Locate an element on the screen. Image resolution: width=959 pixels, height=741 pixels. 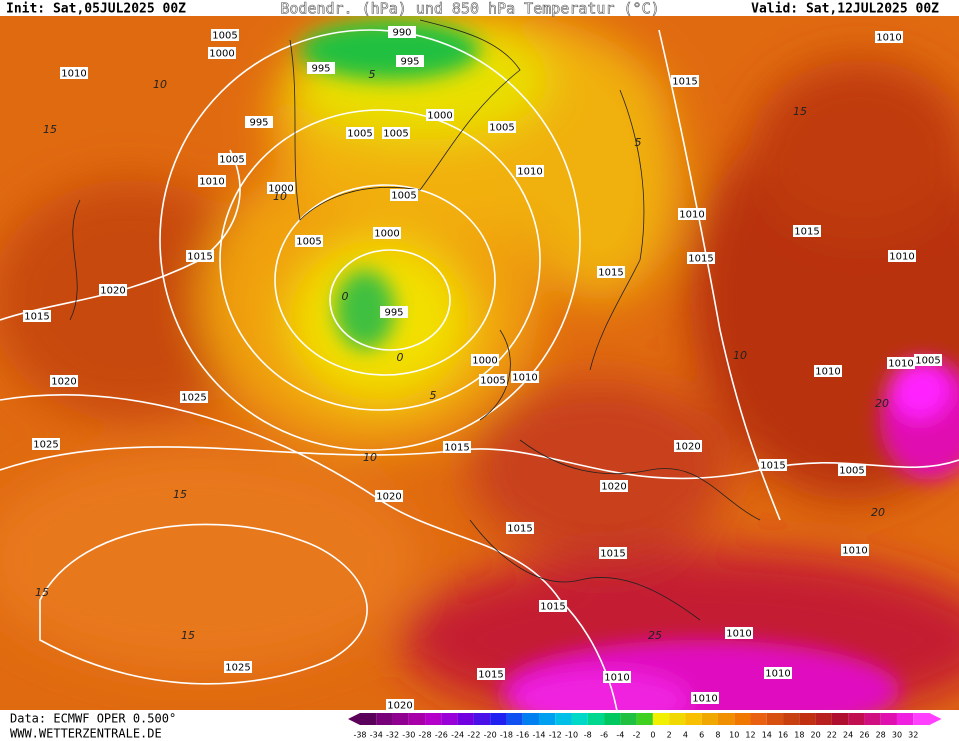
colorbar-tick-label: -32 is located at coordinates (392, 735).